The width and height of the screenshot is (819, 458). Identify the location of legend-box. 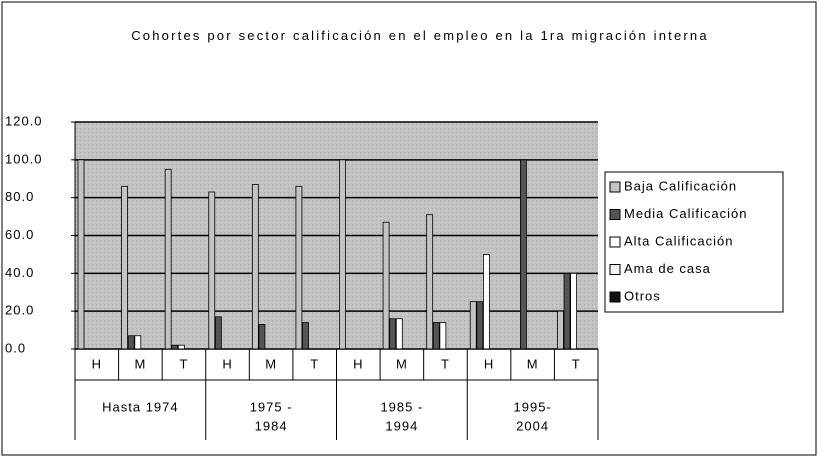
(694, 242).